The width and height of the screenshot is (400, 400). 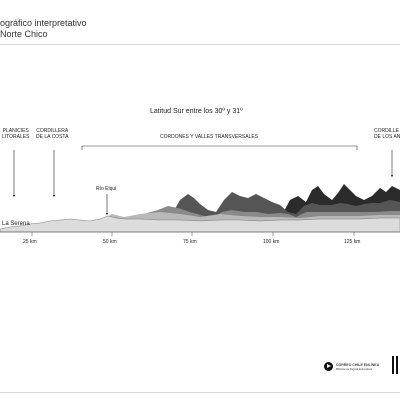 I want to click on label-cordillera-costa: CORDILLERA DE LA COSTA, so click(x=52, y=134).